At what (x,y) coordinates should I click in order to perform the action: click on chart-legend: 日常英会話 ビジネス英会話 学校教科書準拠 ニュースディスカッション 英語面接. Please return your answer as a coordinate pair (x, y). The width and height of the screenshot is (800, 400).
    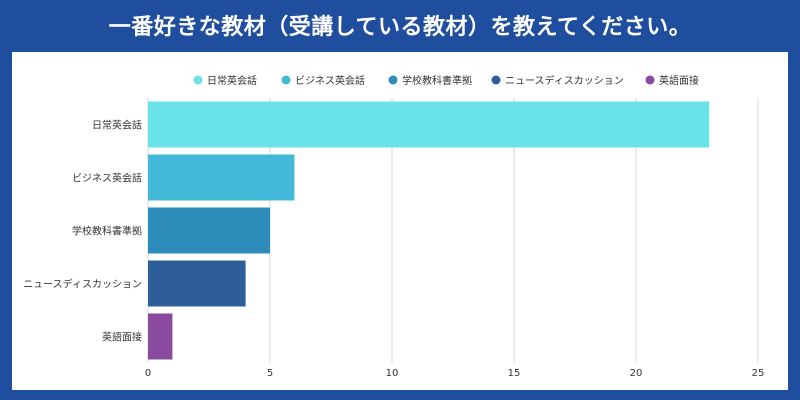
    Looking at the image, I should click on (446, 80).